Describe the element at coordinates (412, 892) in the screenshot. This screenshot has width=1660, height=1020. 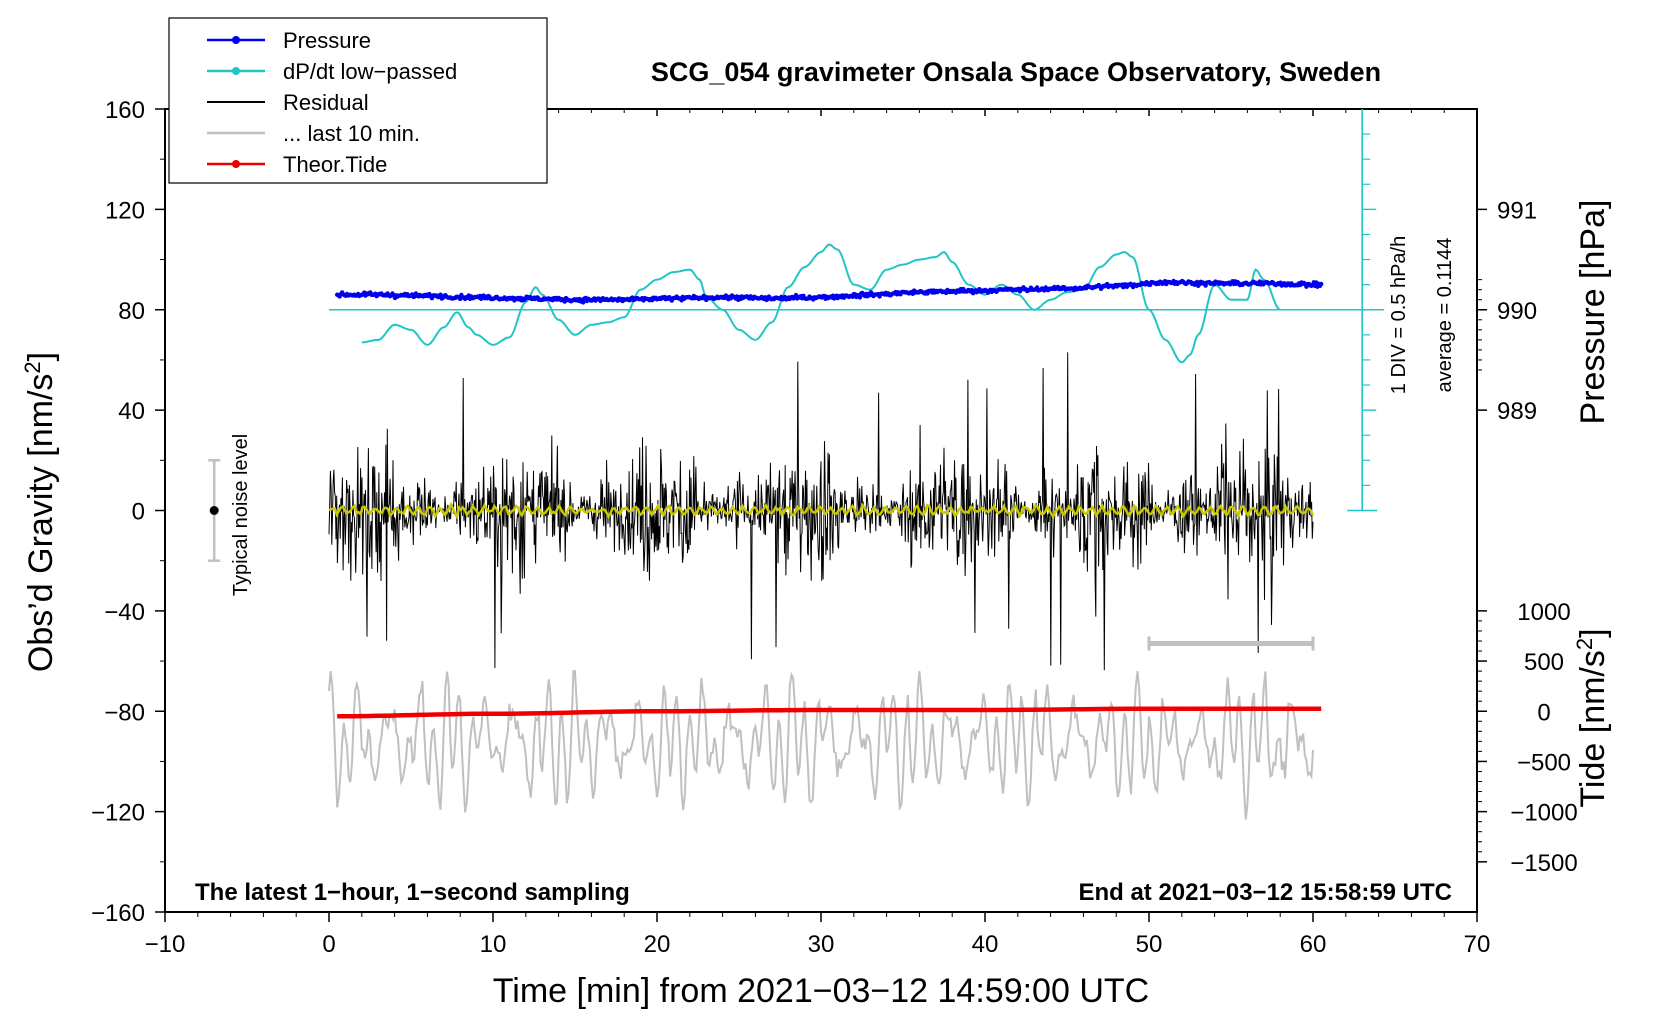
I see `note-latest: The latest 1−hour, 1−second sampling` at that location.